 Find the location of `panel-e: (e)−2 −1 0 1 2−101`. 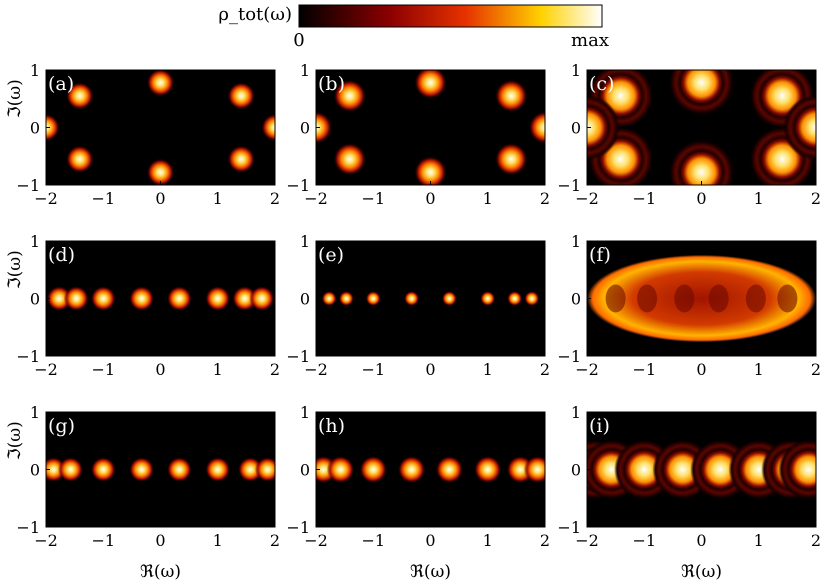

panel-e: (e)−2 −1 0 1 2−101 is located at coordinates (418, 305).